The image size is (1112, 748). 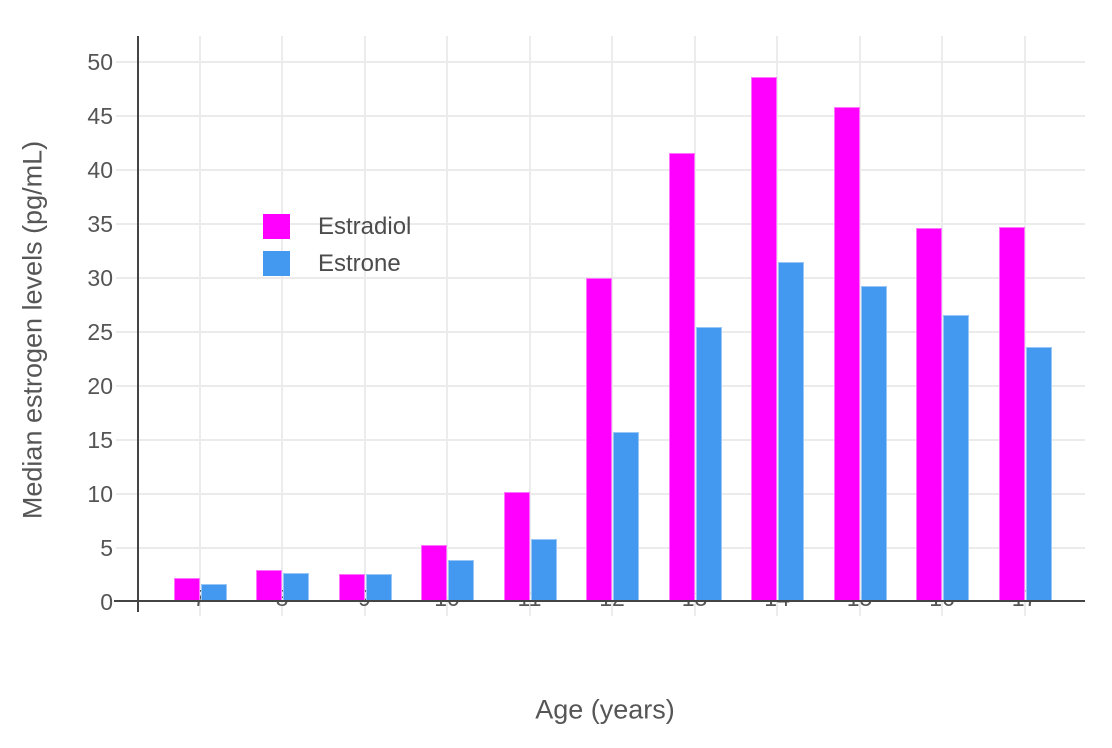 What do you see at coordinates (100, 169) in the screenshot?
I see `y-tick-label-40: 40` at bounding box center [100, 169].